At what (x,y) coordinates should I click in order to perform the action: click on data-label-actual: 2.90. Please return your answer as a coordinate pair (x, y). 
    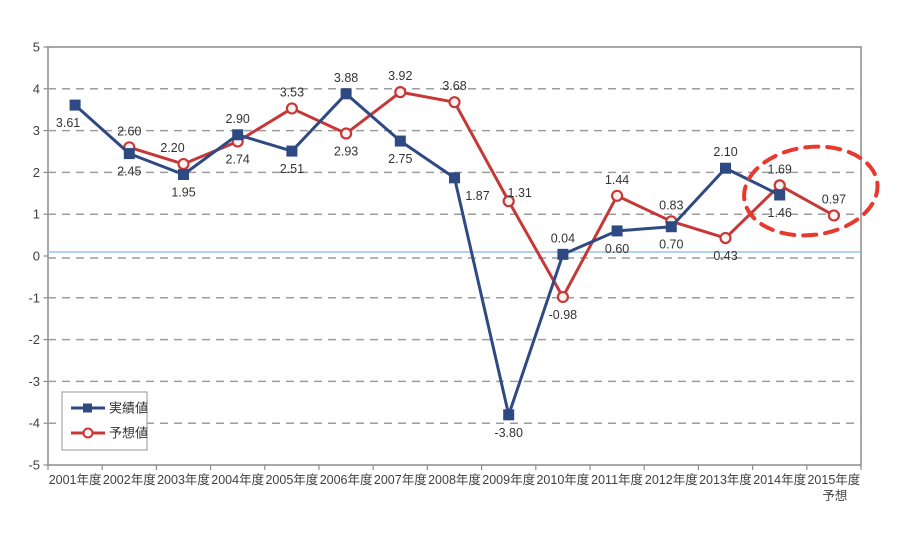
    Looking at the image, I should click on (238, 119).